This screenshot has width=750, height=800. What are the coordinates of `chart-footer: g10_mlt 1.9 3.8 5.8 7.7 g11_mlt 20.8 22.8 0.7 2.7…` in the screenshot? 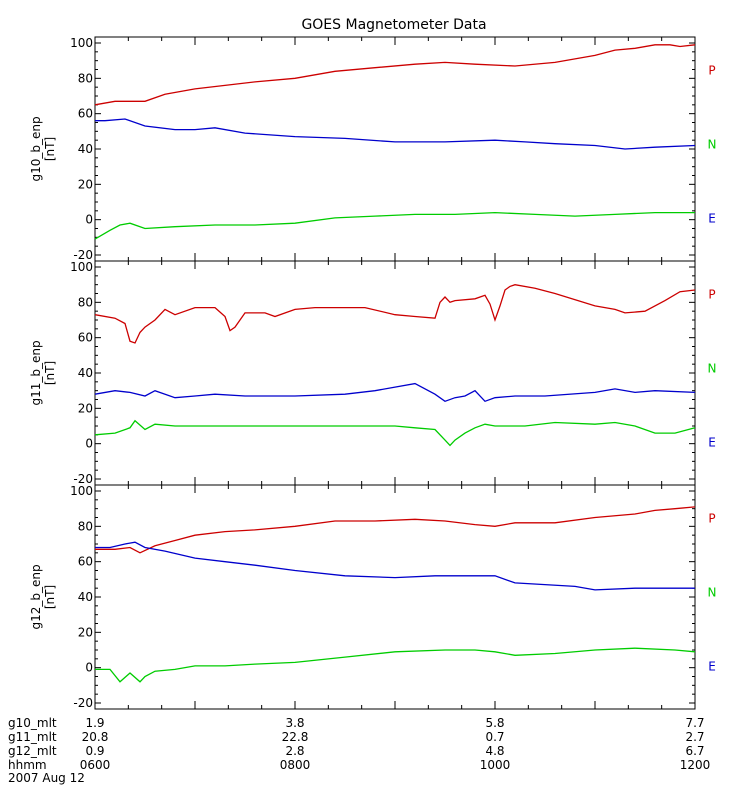 It's located at (359, 750).